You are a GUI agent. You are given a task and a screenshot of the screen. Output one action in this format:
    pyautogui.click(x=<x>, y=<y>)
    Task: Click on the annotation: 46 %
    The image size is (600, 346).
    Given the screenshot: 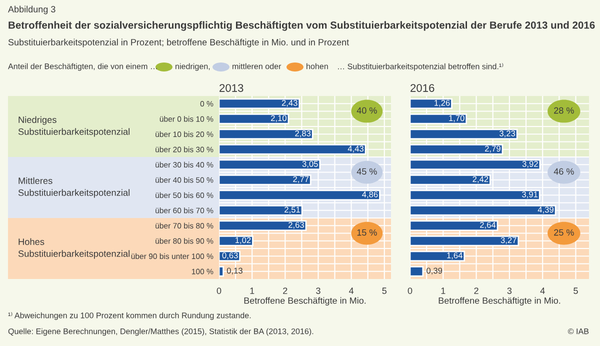 What is the action you would take?
    pyautogui.click(x=564, y=171)
    